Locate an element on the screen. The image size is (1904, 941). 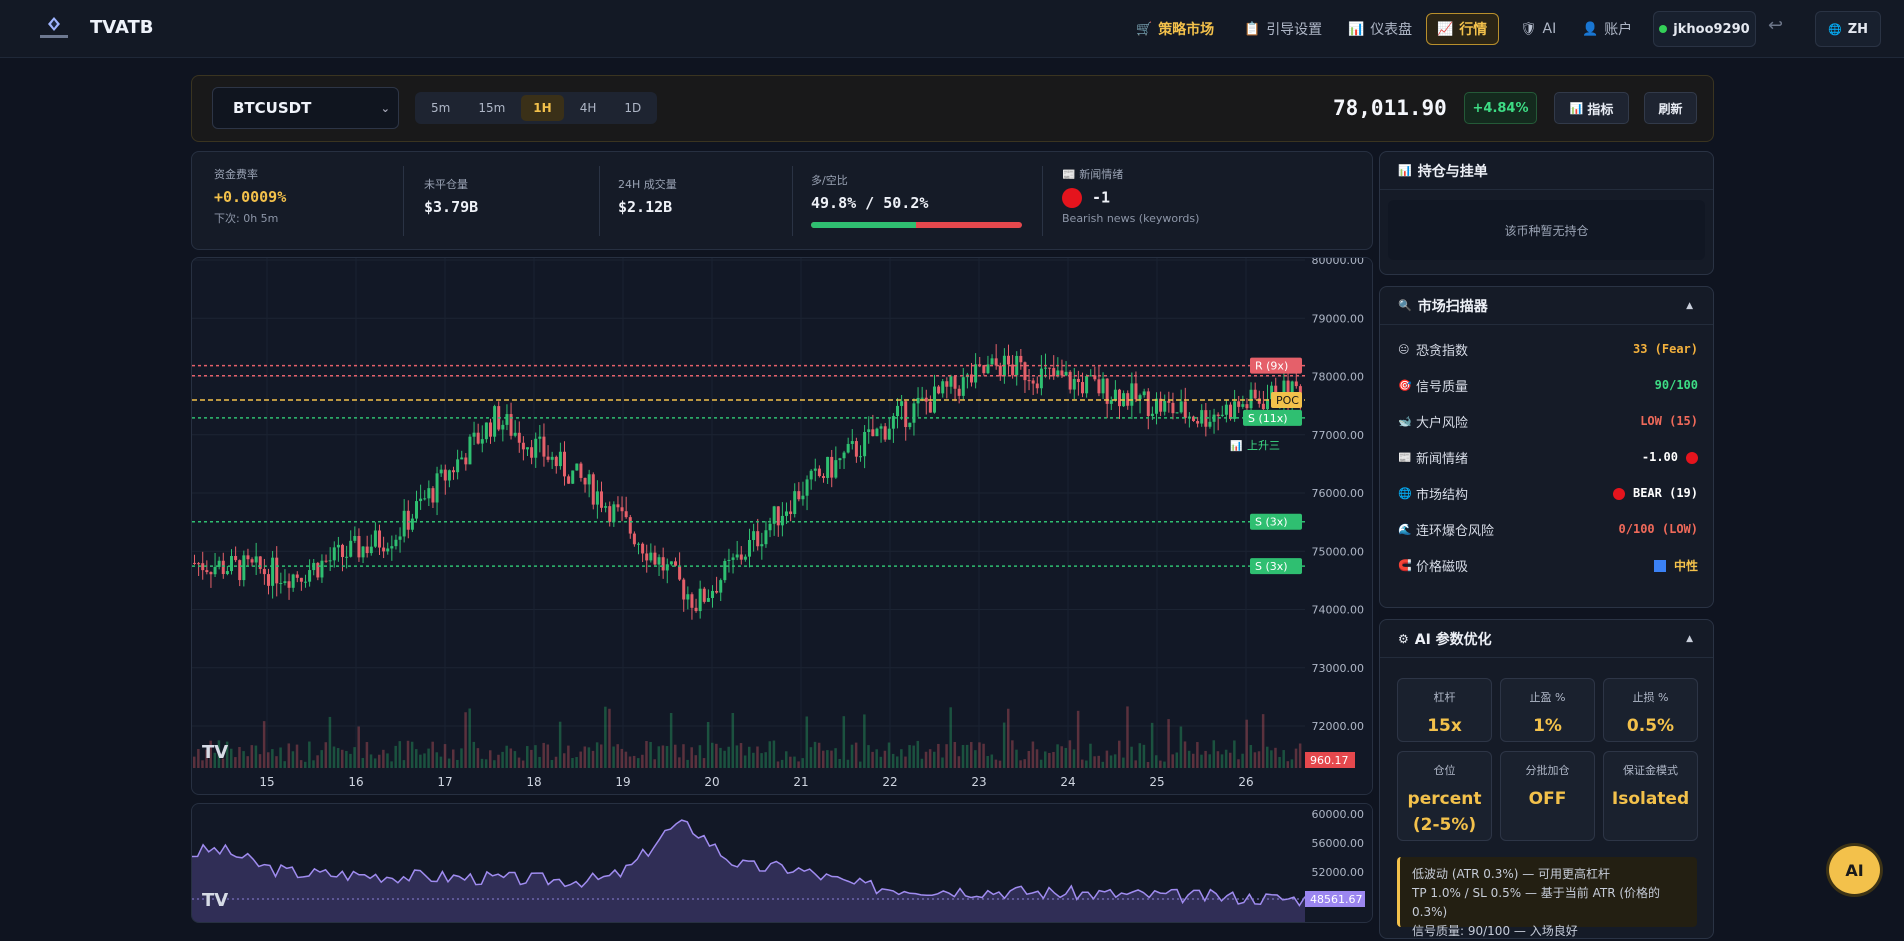
timeframe-15m: 15m is located at coordinates (492, 108).